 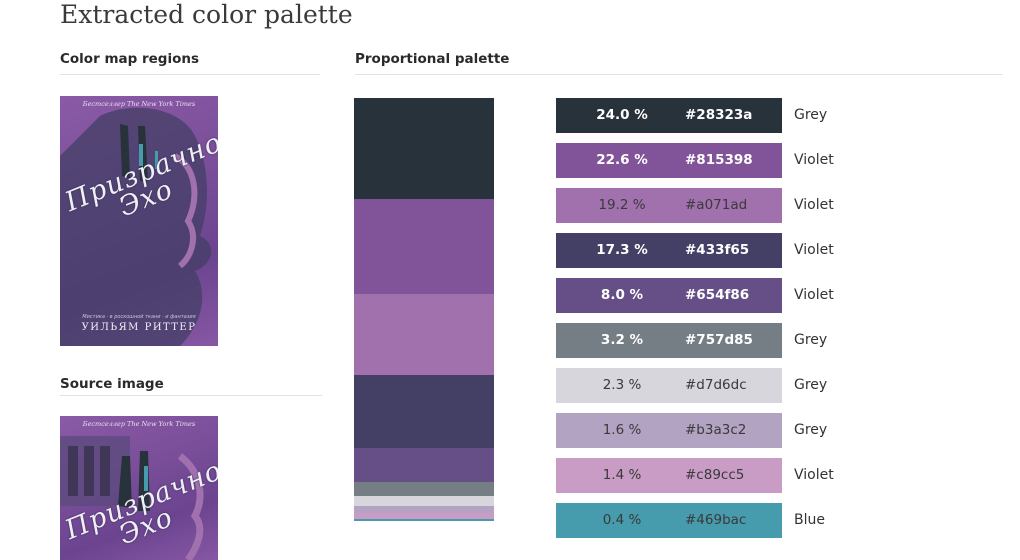 What do you see at coordinates (132, 498) in the screenshot?
I see `cover-scene-art` at bounding box center [132, 498].